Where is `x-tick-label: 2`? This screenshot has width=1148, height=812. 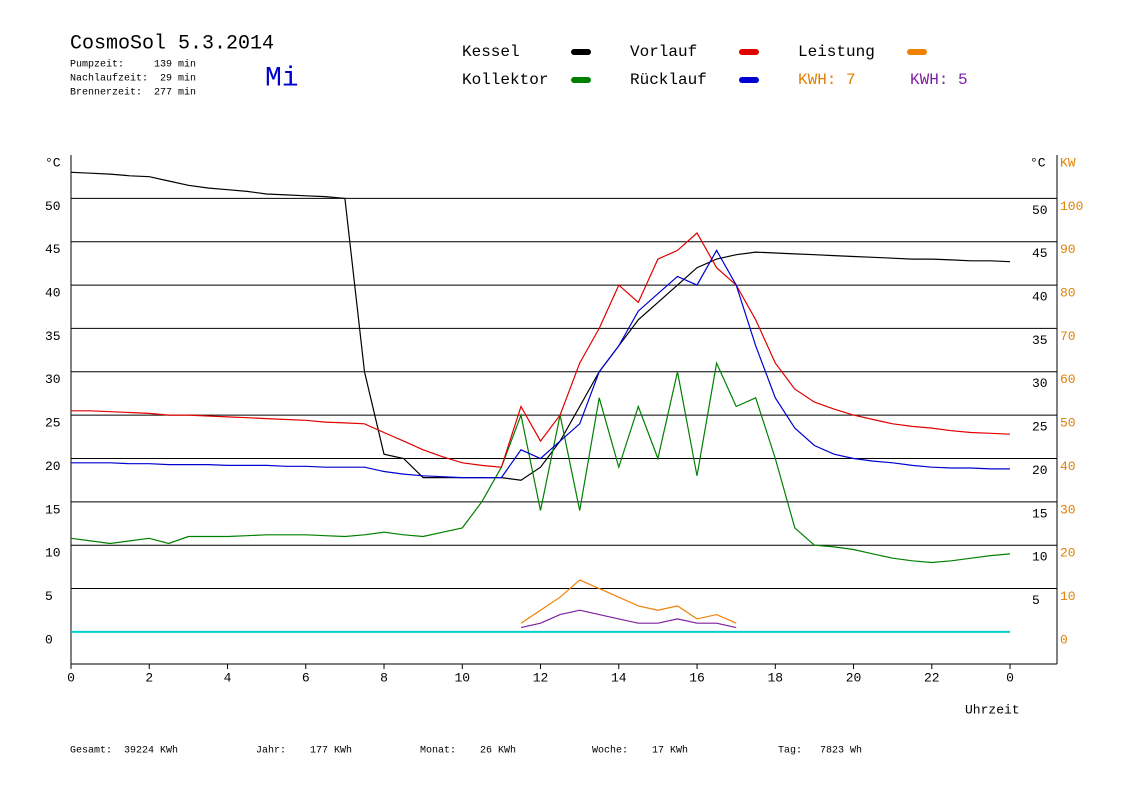 x-tick-label: 2 is located at coordinates (149, 677).